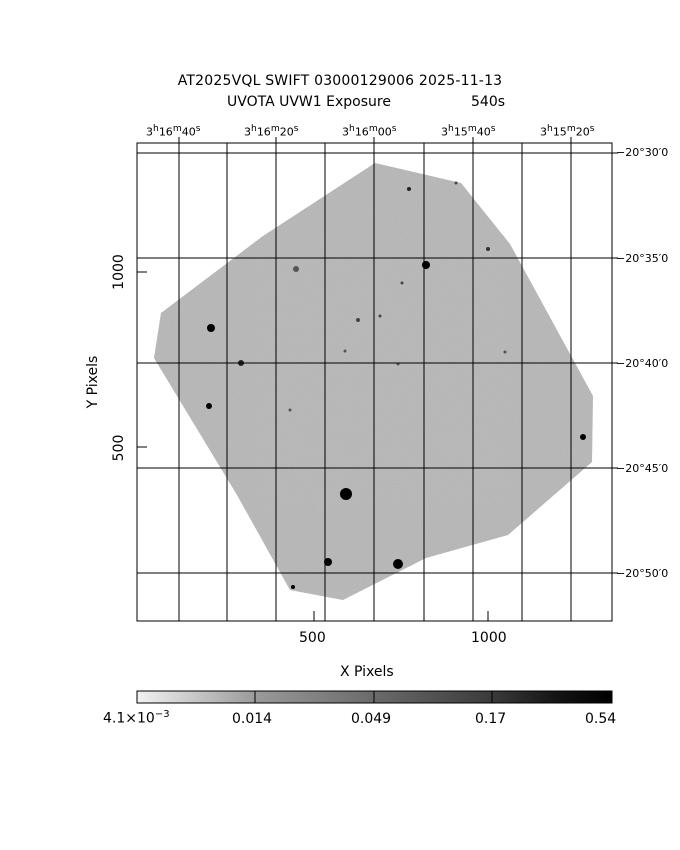  What do you see at coordinates (340, 81) in the screenshot?
I see `image-title: AT2025VQL SWIFT 03000129006 2025-11-13` at bounding box center [340, 81].